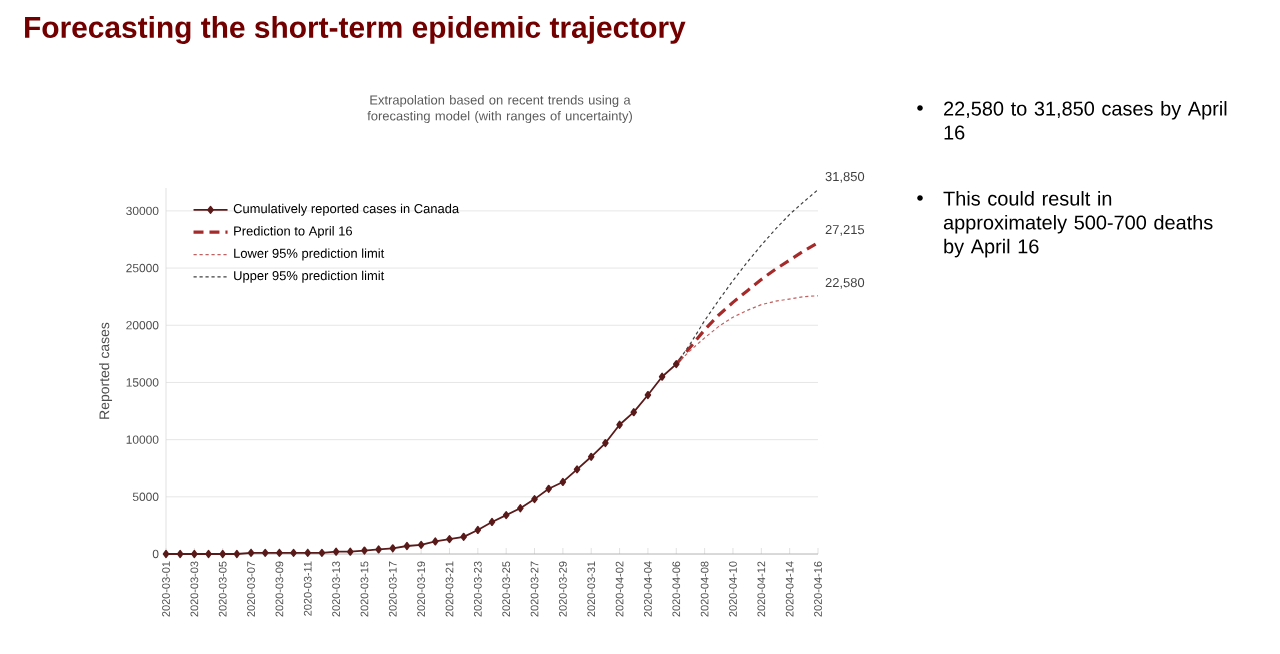 Image resolution: width=1280 pixels, height=654 pixels. What do you see at coordinates (1085, 120) in the screenshot?
I see `text: 22,580 to 31,850 cases by April 16` at bounding box center [1085, 120].